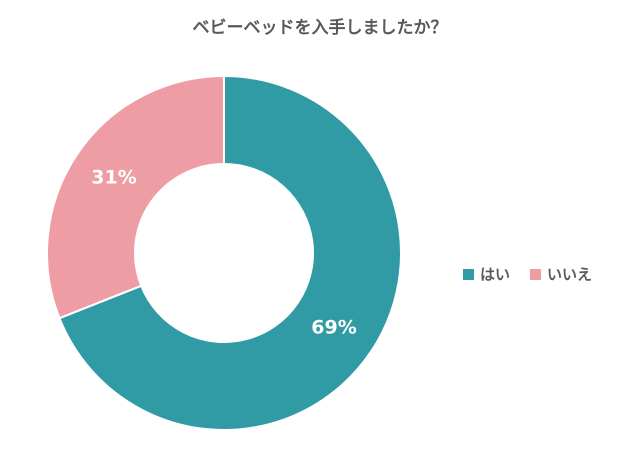 Image resolution: width=640 pixels, height=462 pixels. What do you see at coordinates (135, 197) in the screenshot?
I see `slice` at bounding box center [135, 197].